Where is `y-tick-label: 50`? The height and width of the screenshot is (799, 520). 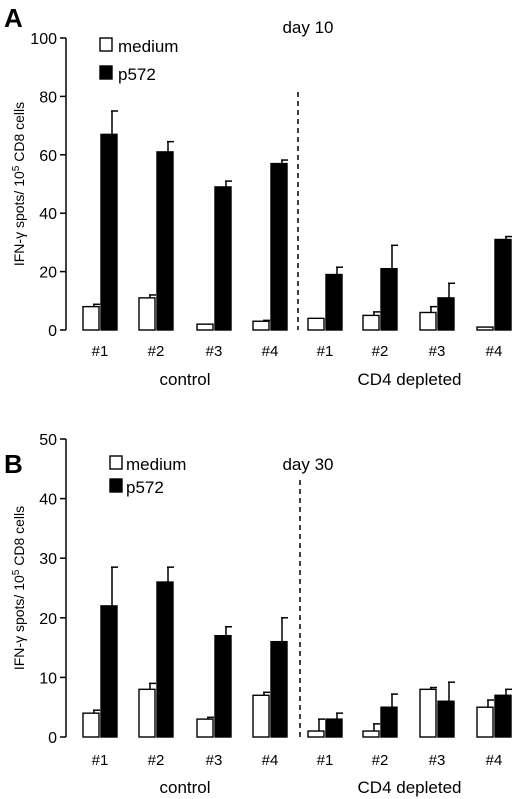
y-tick-label: 50 is located at coordinates (48, 440).